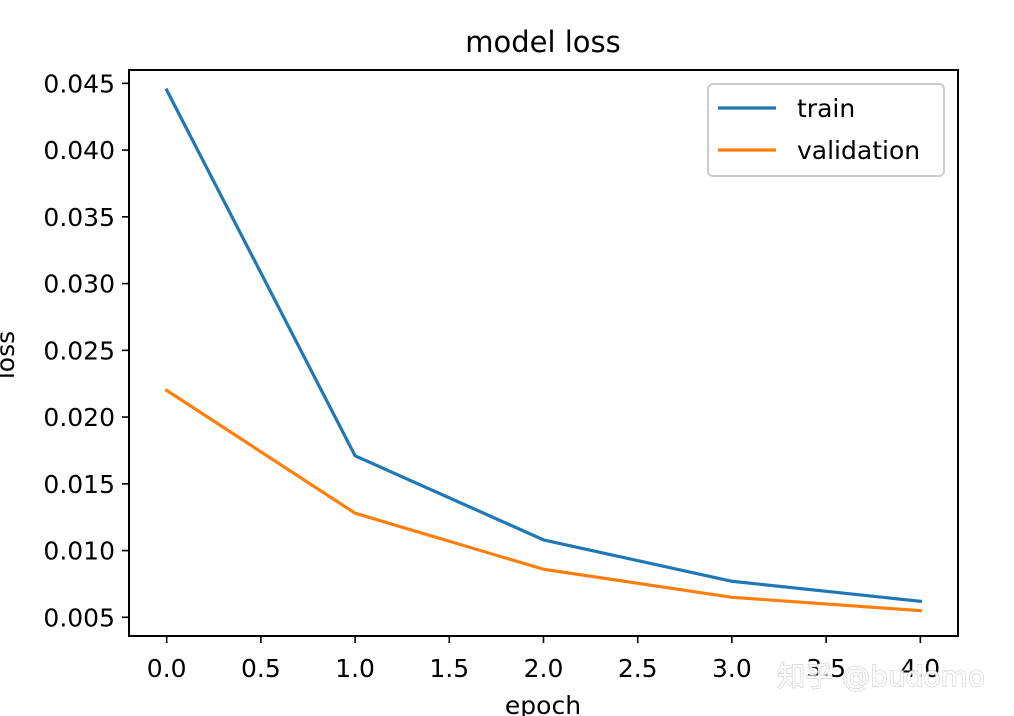  I want to click on chart-title: model loss, so click(543, 42).